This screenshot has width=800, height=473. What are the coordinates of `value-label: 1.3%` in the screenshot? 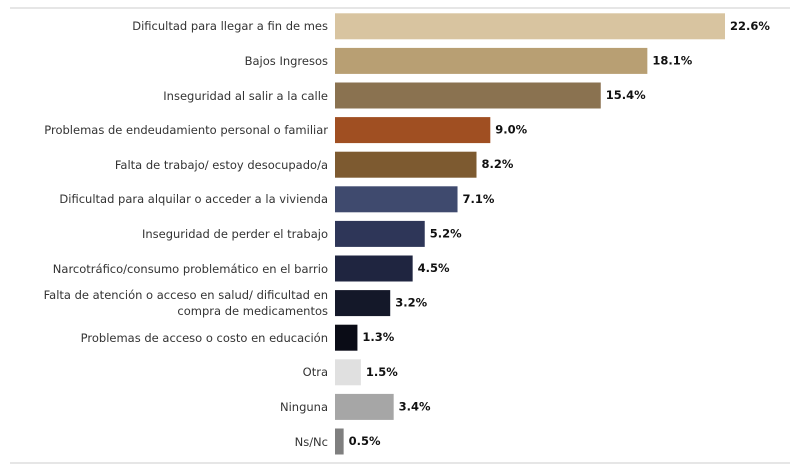 It's located at (378, 337).